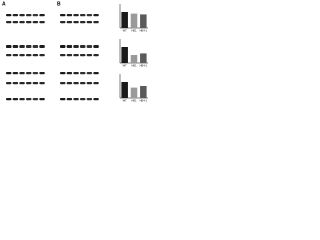  What do you see at coordinates (4, 4) in the screenshot?
I see `panel-label: A` at bounding box center [4, 4].